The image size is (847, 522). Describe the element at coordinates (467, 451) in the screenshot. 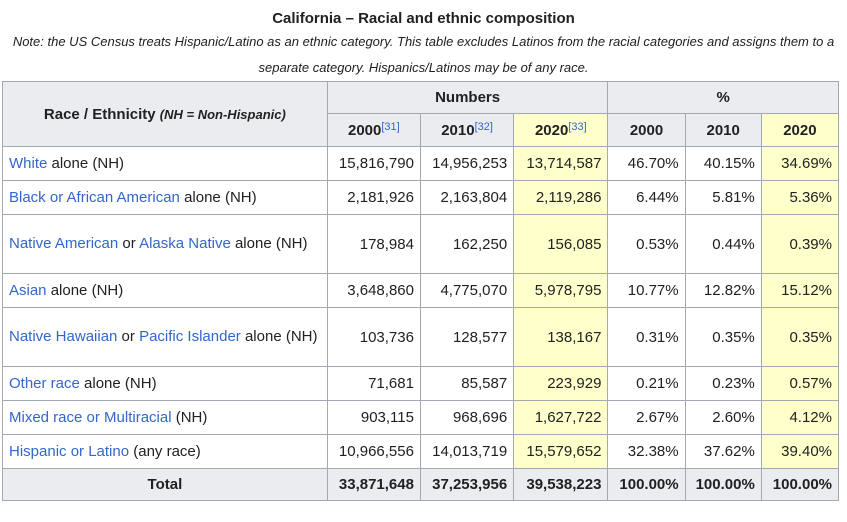

I see `count-cell: 14,013,719` at that location.